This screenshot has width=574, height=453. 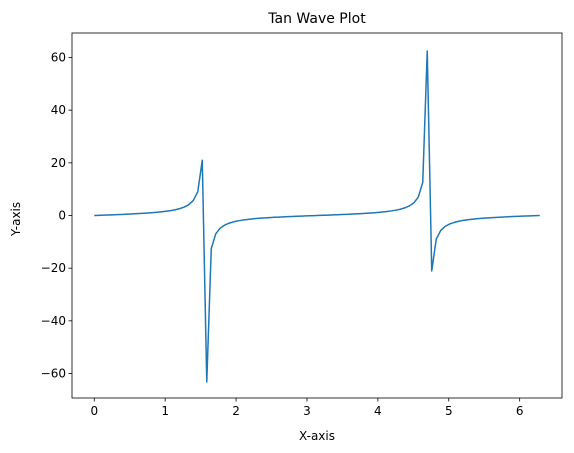 What do you see at coordinates (53, 321) in the screenshot?
I see `y-tick-label: −40` at bounding box center [53, 321].